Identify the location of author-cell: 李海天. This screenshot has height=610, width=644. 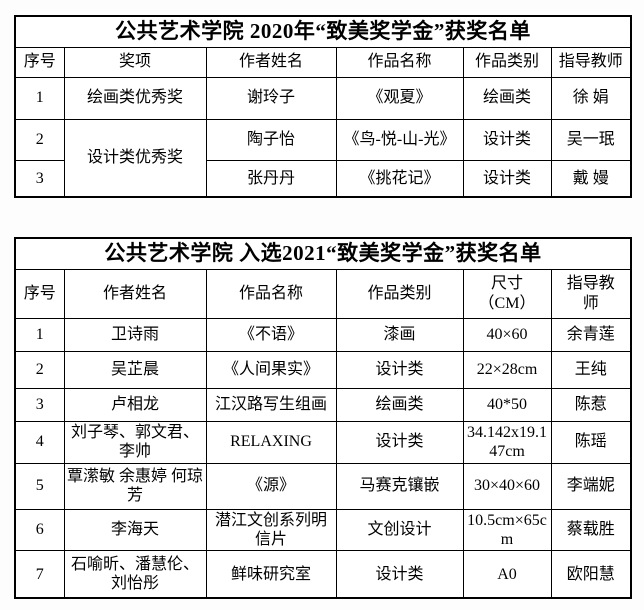
(135, 529).